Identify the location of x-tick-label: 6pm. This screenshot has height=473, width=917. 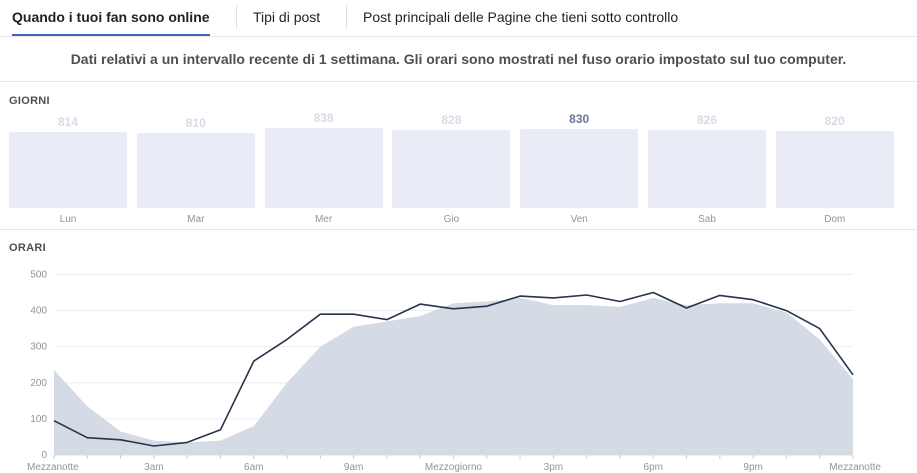
(653, 467).